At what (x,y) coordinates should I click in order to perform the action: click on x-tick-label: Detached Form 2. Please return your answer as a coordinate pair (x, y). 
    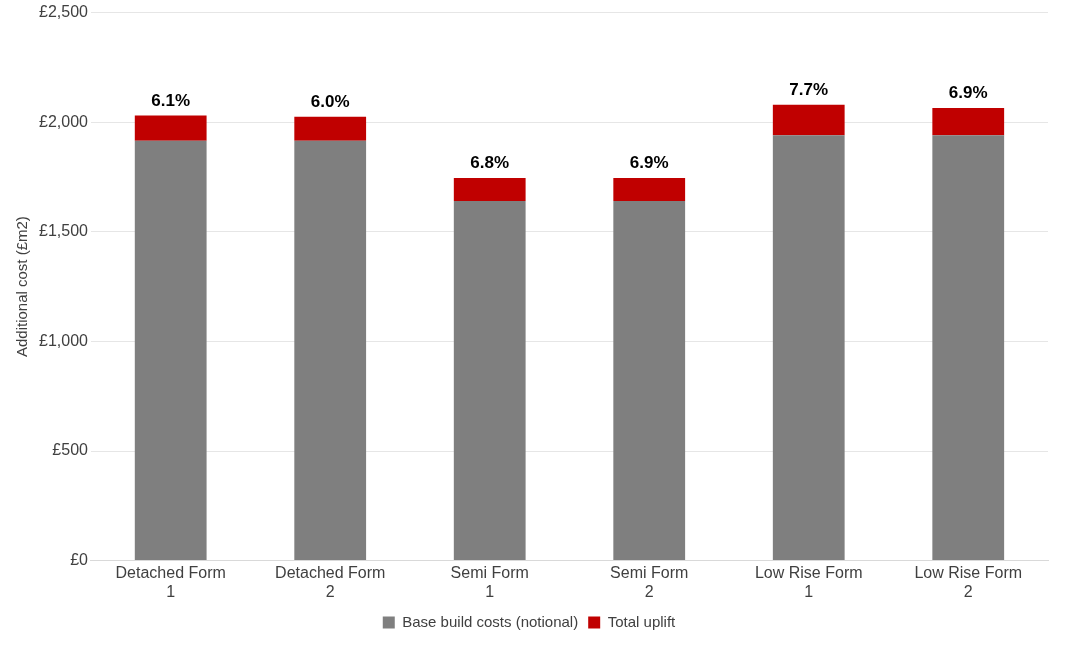
    Looking at the image, I should click on (330, 581).